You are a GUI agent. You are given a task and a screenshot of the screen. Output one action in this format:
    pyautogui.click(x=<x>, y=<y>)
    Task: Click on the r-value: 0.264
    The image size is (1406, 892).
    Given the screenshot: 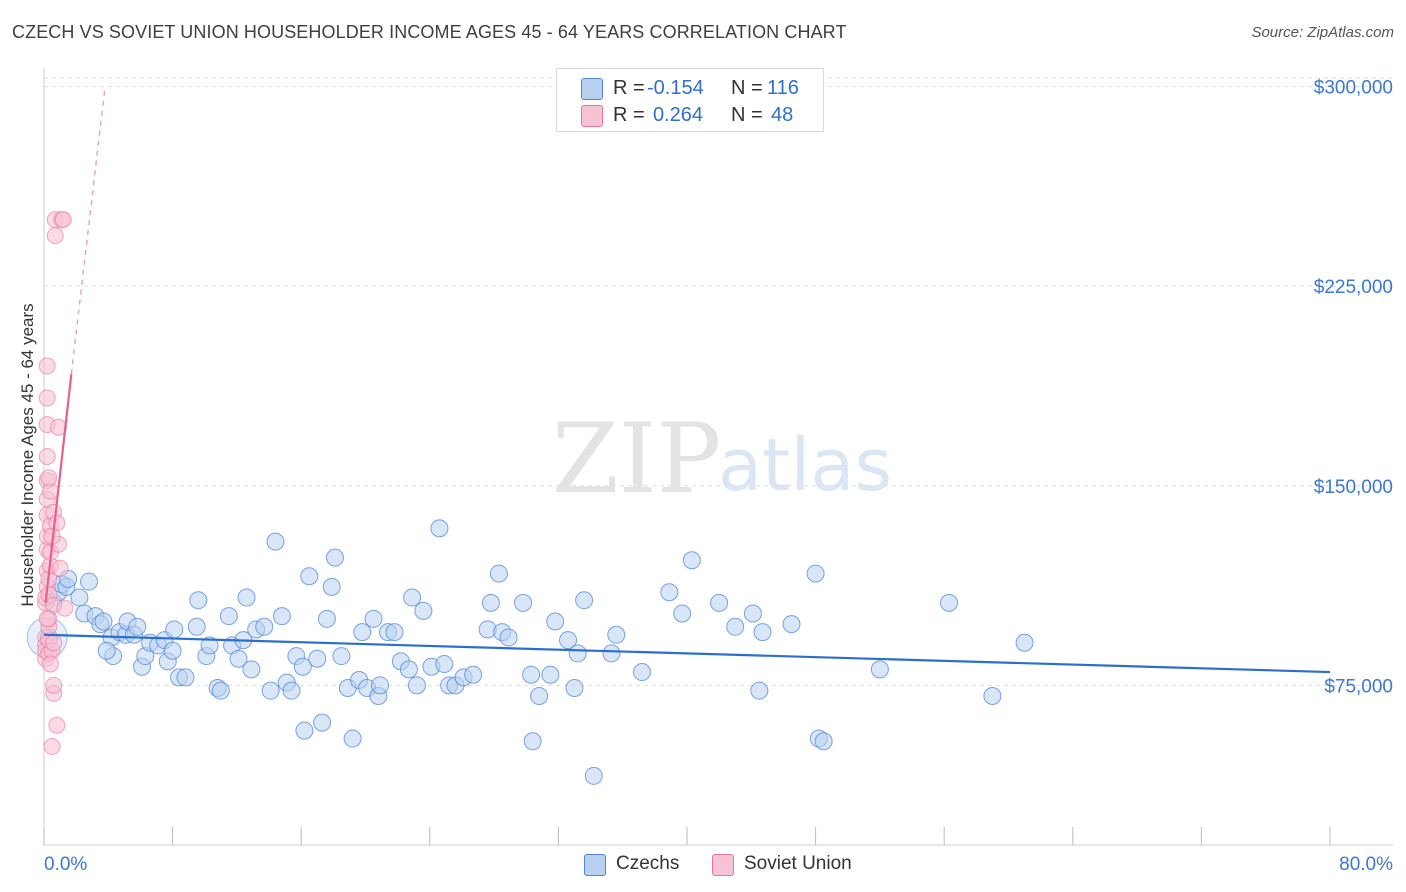 What is the action you would take?
    pyautogui.click(x=678, y=115)
    